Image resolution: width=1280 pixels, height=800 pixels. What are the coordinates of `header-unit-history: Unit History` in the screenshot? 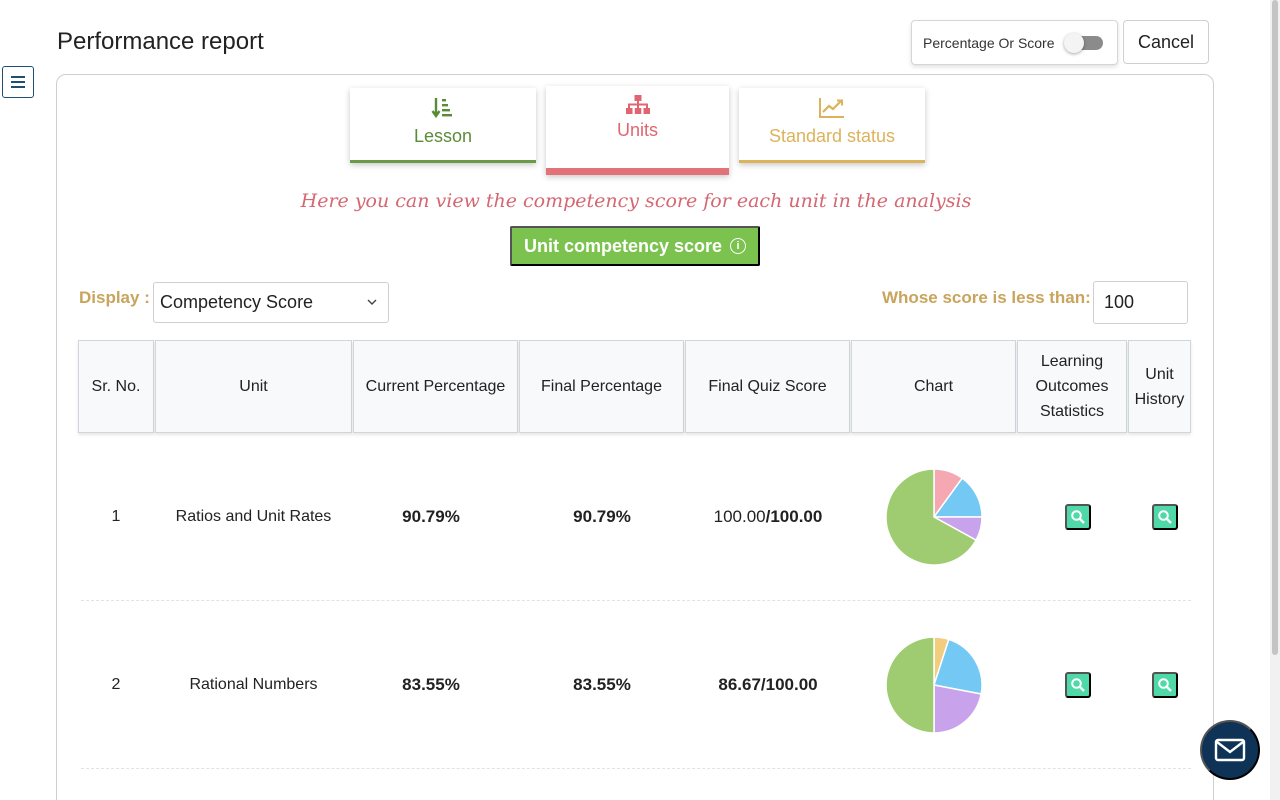 It's located at (1159, 386).